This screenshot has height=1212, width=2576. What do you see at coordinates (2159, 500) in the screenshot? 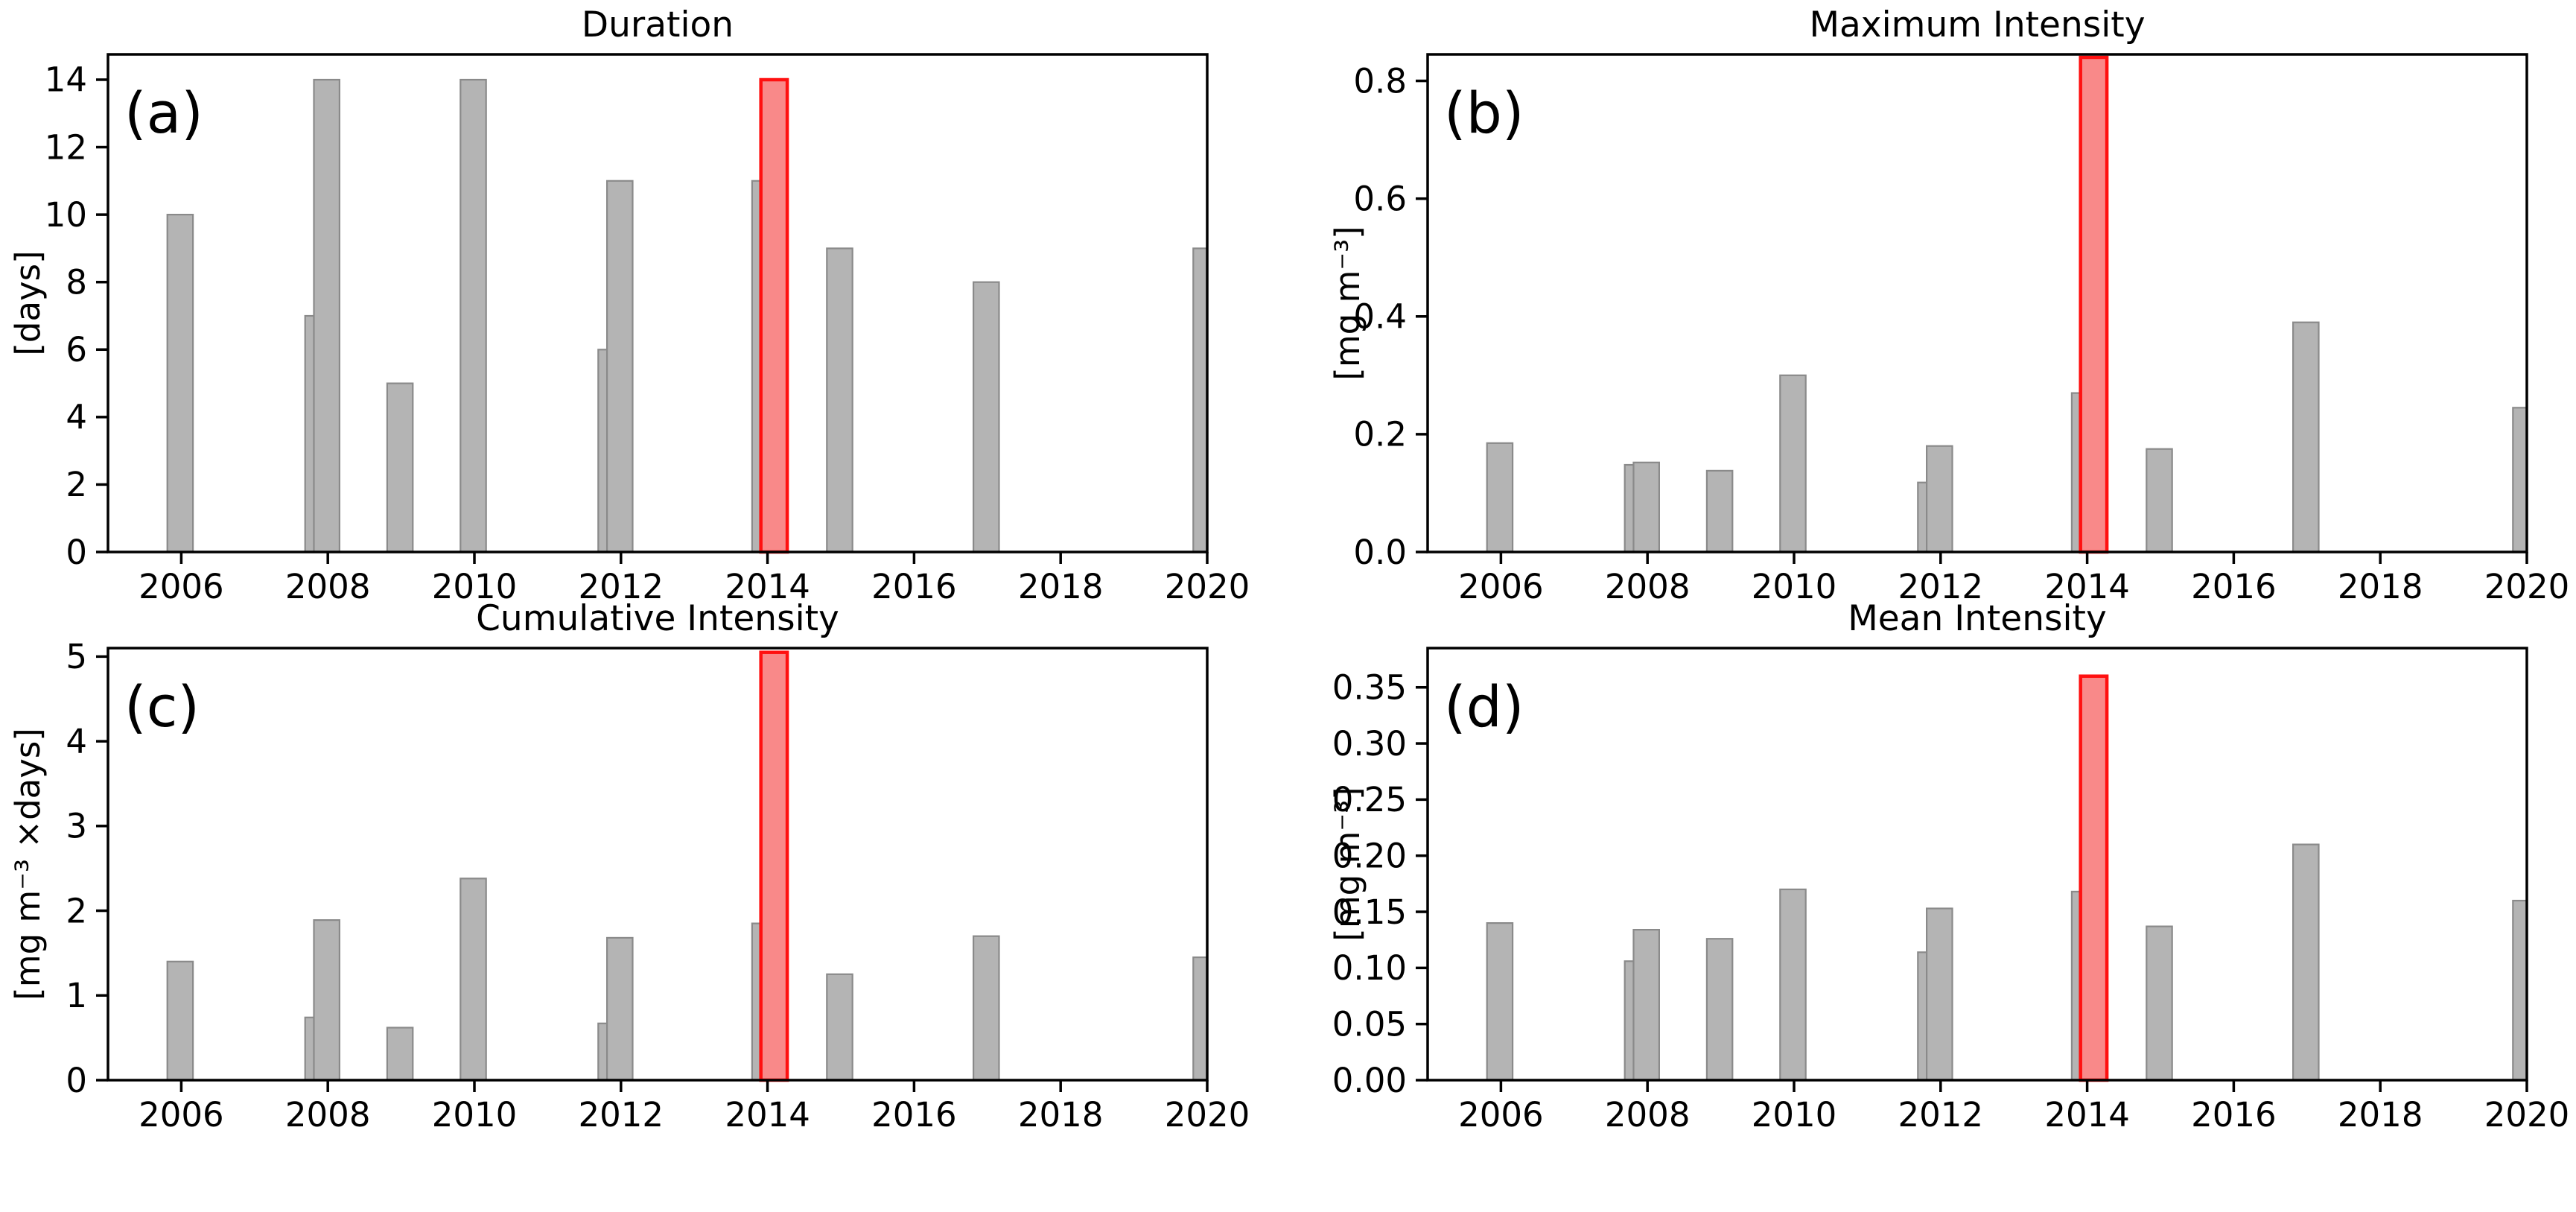
I see `bar-b-2015` at bounding box center [2159, 500].